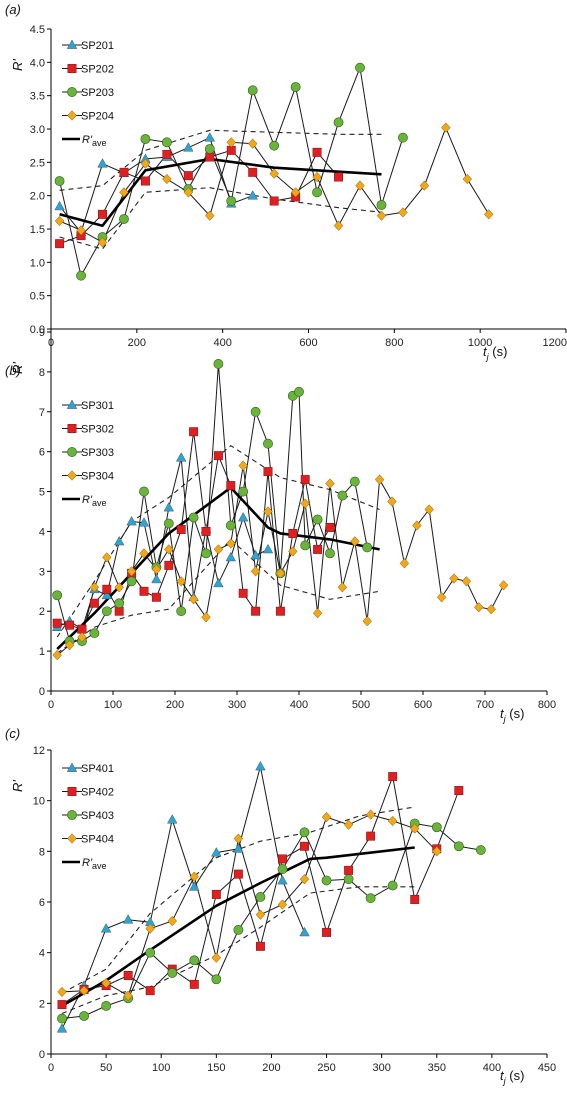 Image resolution: width=567 pixels, height=1094 pixels. Describe the element at coordinates (42, 612) in the screenshot. I see `y-tick-label: 2` at that location.